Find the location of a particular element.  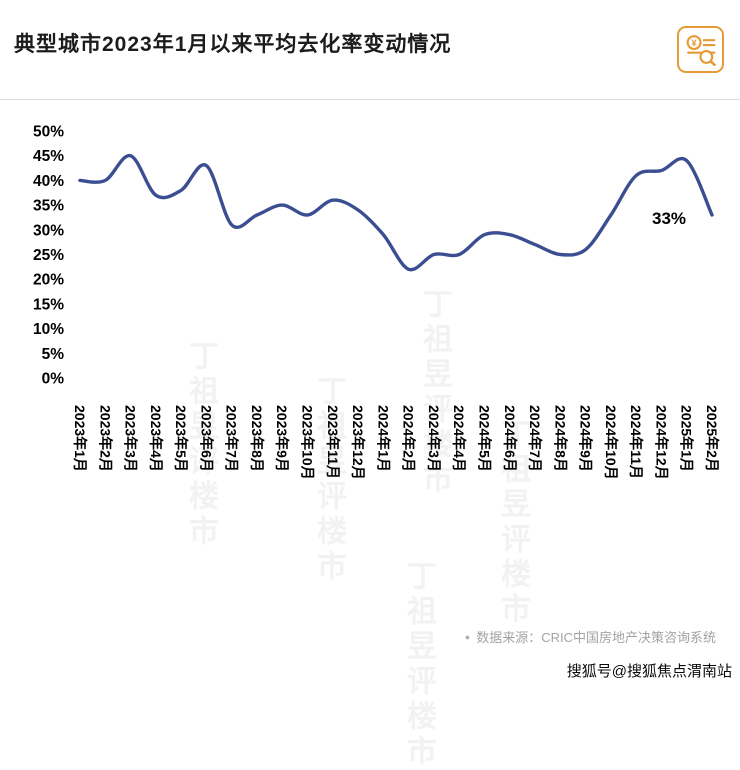

x-axis-tick-label: 2023年8月 is located at coordinates (257, 438).